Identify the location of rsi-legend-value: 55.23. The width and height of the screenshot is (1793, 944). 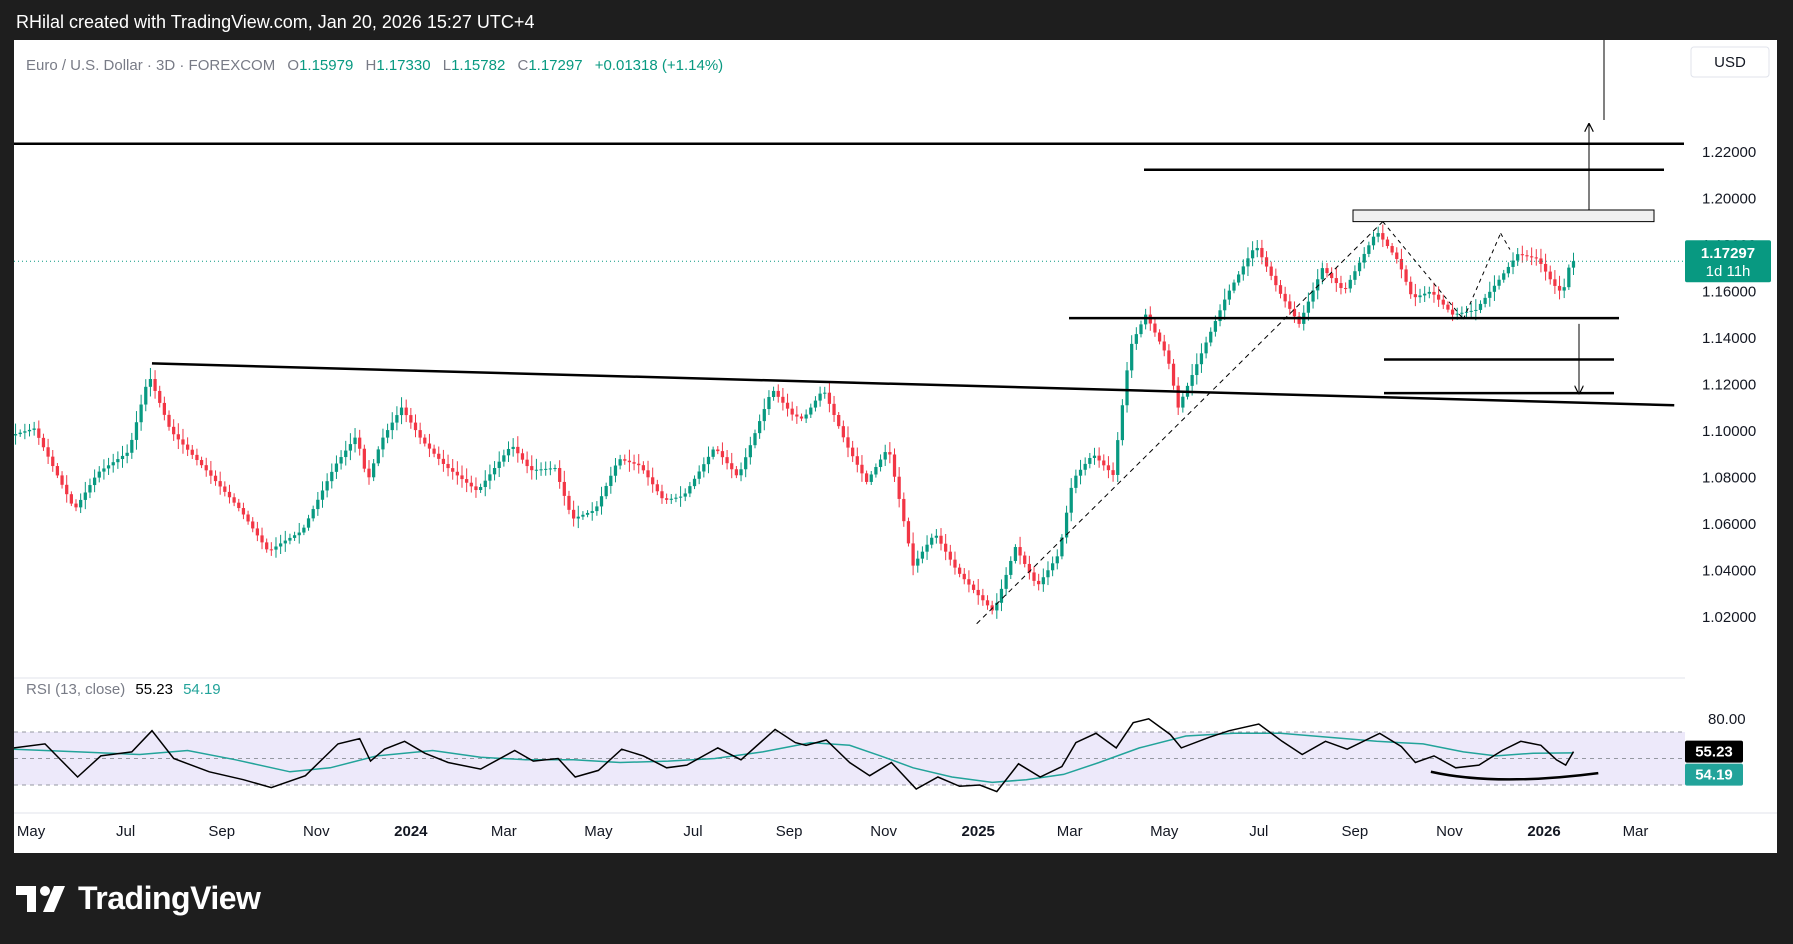
(154, 689).